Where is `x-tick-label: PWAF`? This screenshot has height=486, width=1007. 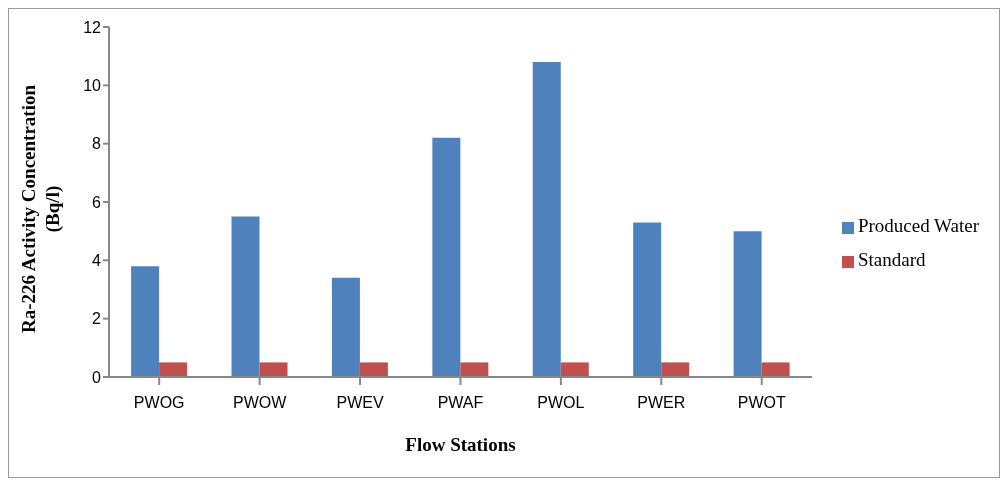
x-tick-label: PWAF is located at coordinates (460, 403).